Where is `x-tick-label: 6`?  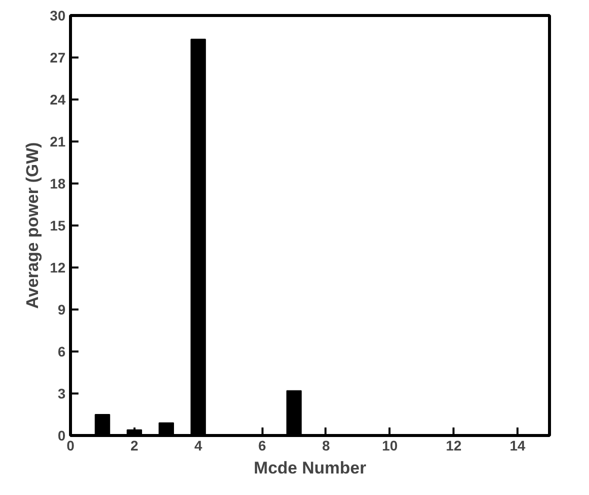 x-tick-label: 6 is located at coordinates (262, 446).